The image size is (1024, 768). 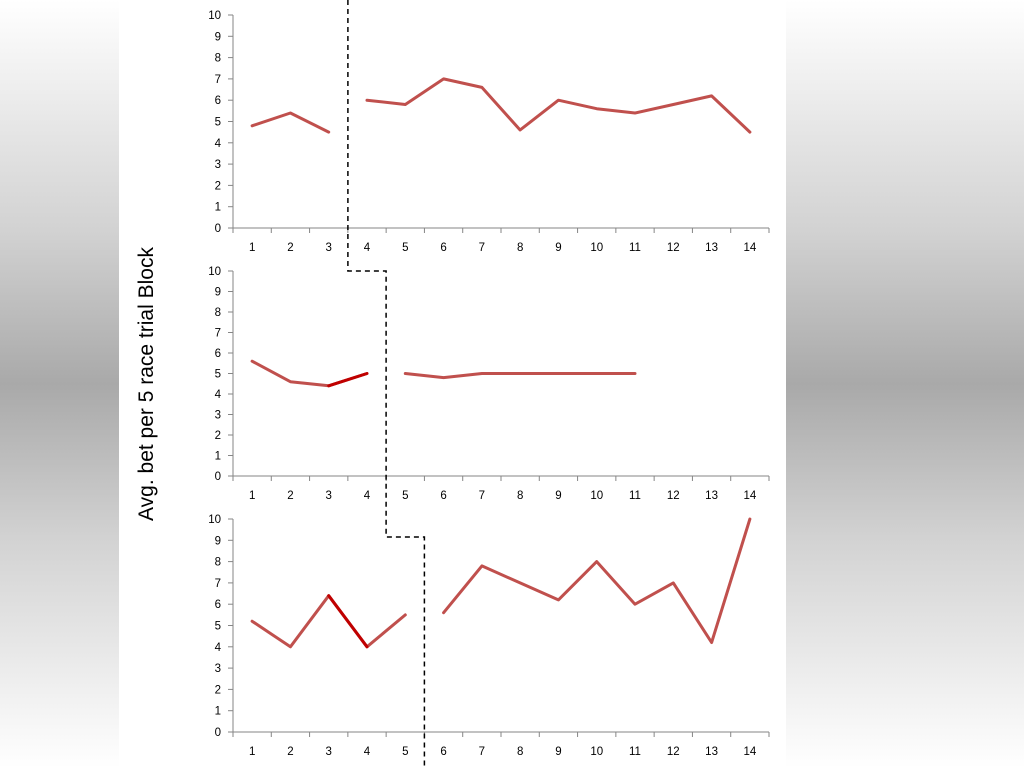 What do you see at coordinates (386, 384) in the screenshot?
I see `phase-divider-dashed-line` at bounding box center [386, 384].